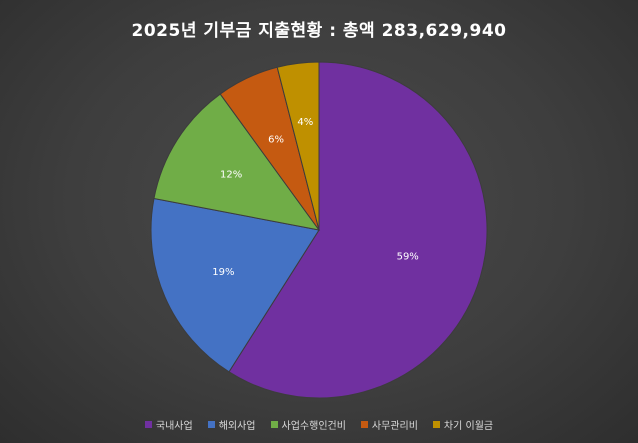 This screenshot has width=638, height=443. I want to click on data-label-2: 19%, so click(223, 272).